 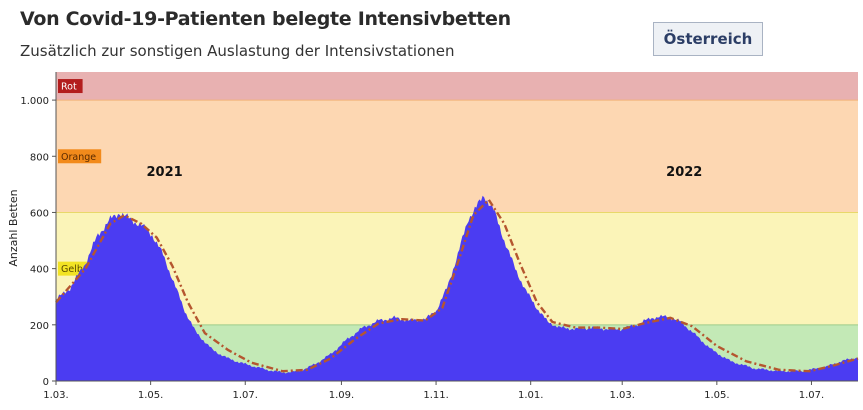 I want to click on x-tick-label: 1.11., so click(x=435, y=395).